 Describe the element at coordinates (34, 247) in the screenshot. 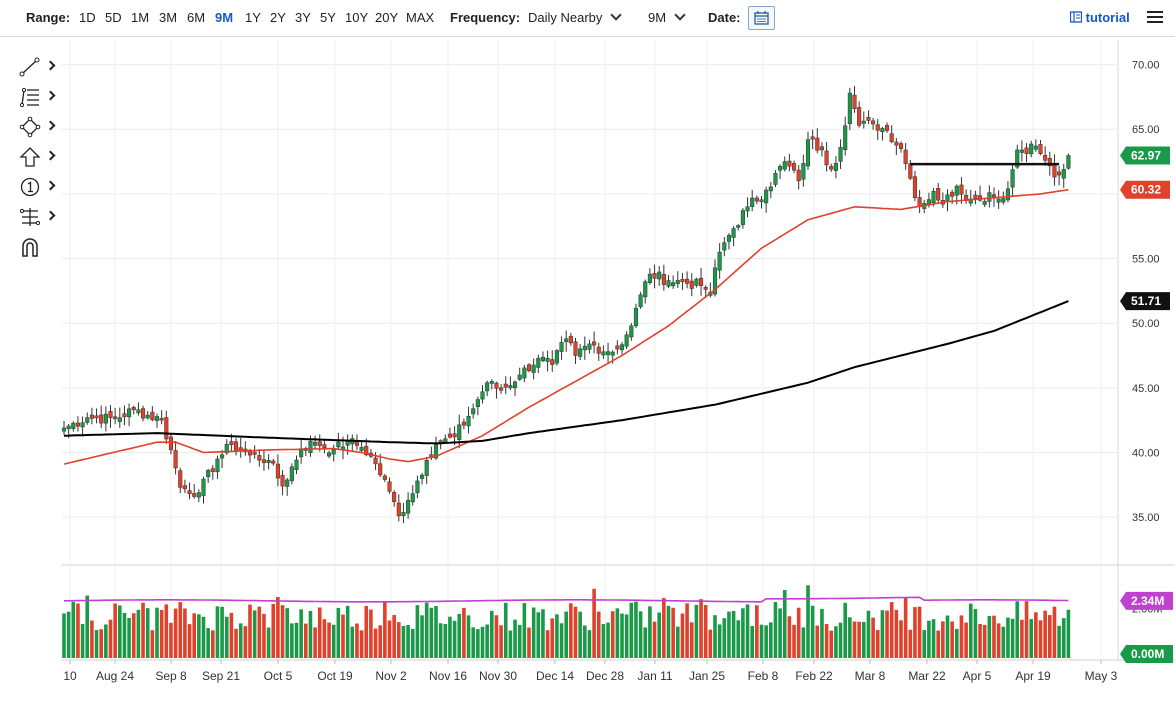

I see `magnet-tool` at that location.